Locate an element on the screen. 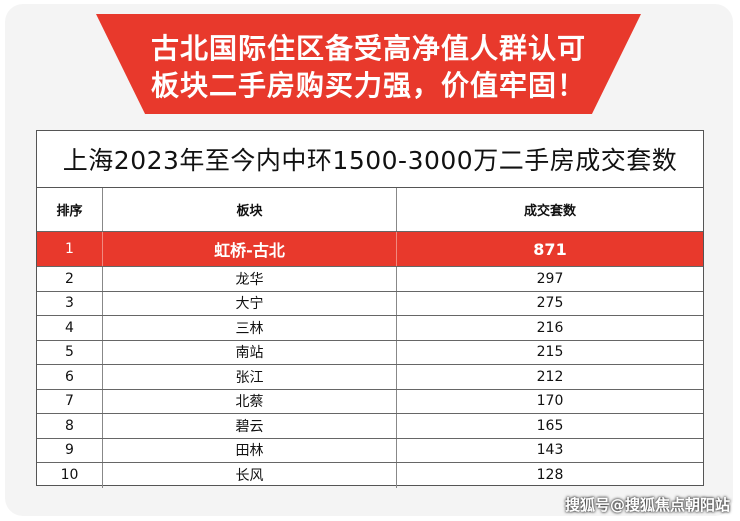  rank-cell: 7 is located at coordinates (70, 401).